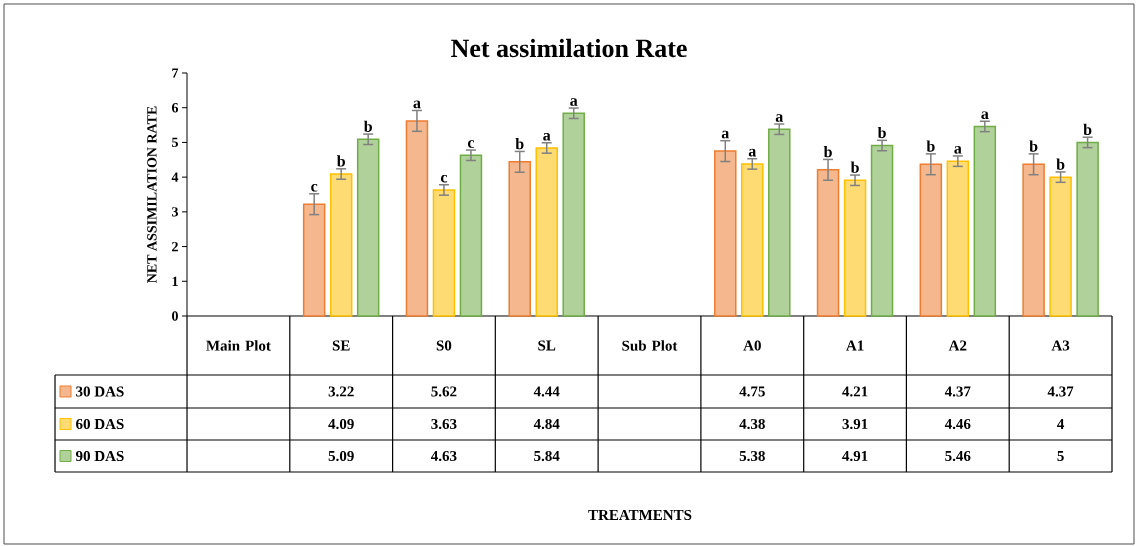  Describe the element at coordinates (175, 316) in the screenshot. I see `y-tick-label: 0` at that location.